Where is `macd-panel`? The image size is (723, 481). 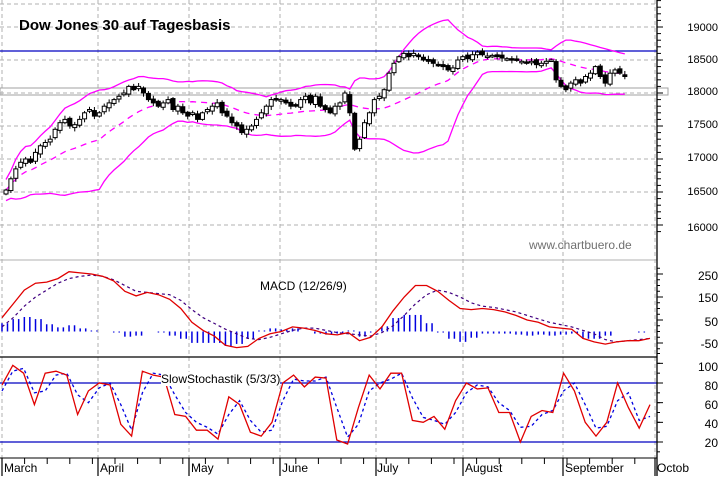 macd-panel is located at coordinates (326, 310).